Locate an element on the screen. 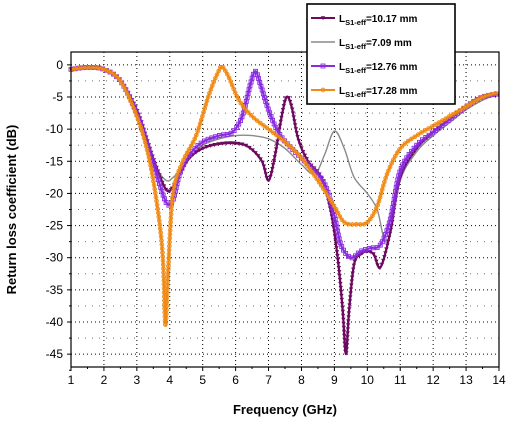 The width and height of the screenshot is (517, 421). legend-item: LS1-eff=12.76 mm is located at coordinates (364, 68).